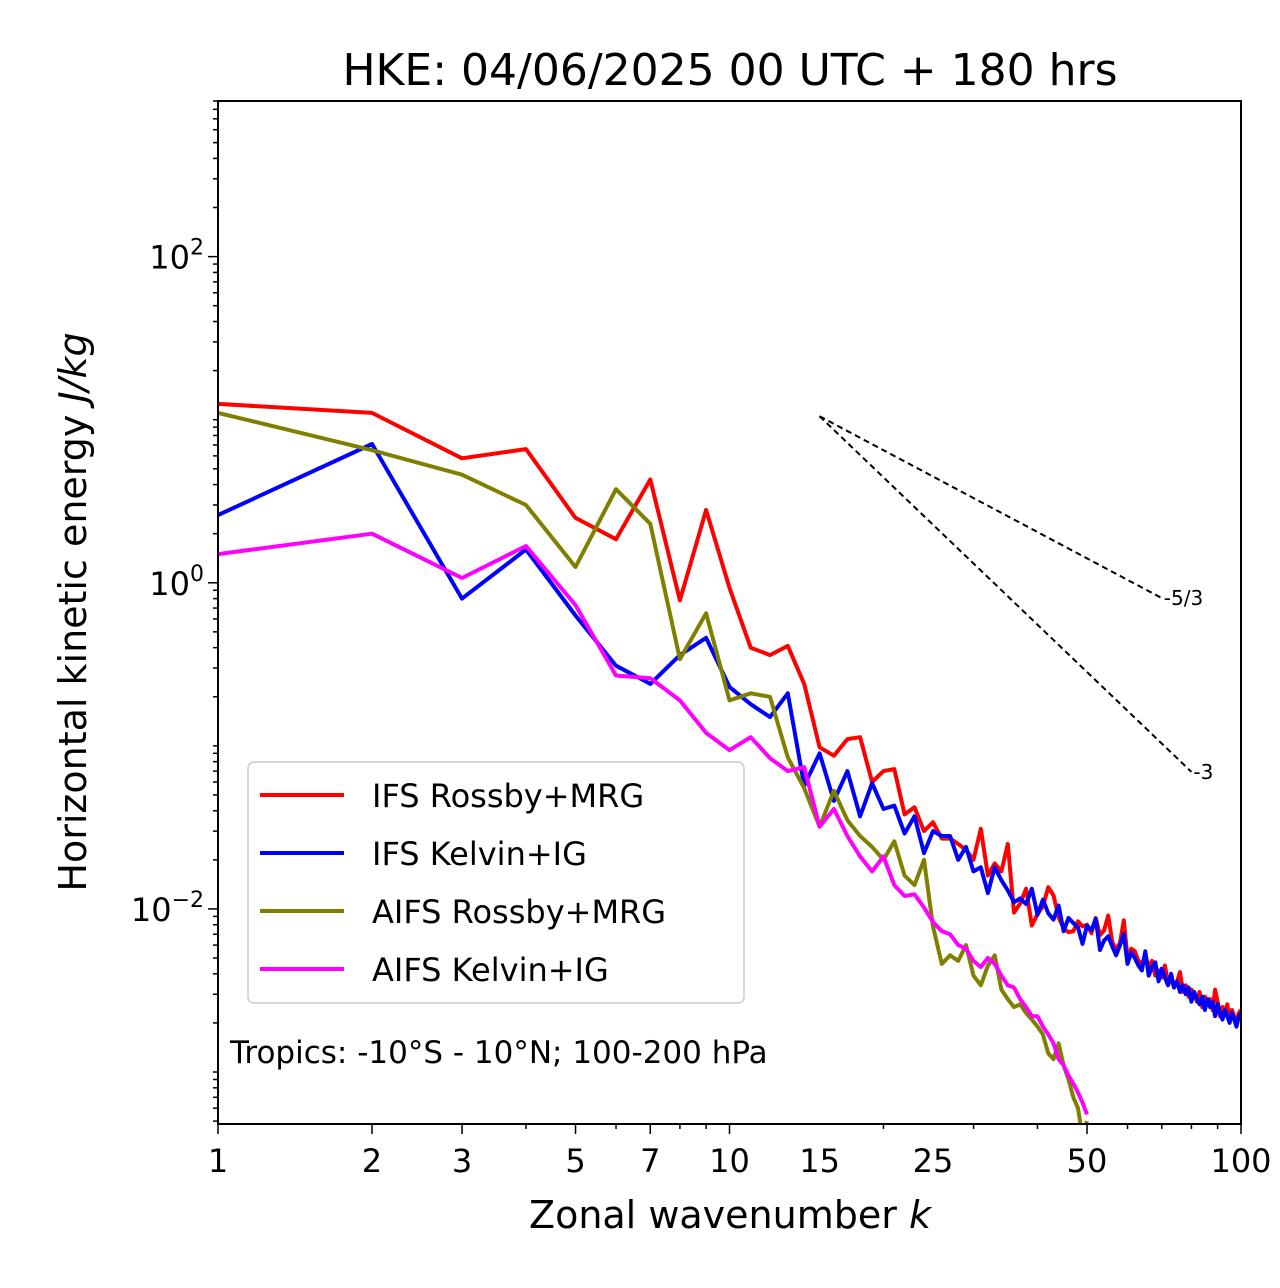 This screenshot has width=1280, height=1288. I want to click on y-axis-label-italic: J/kg, so click(73, 370).